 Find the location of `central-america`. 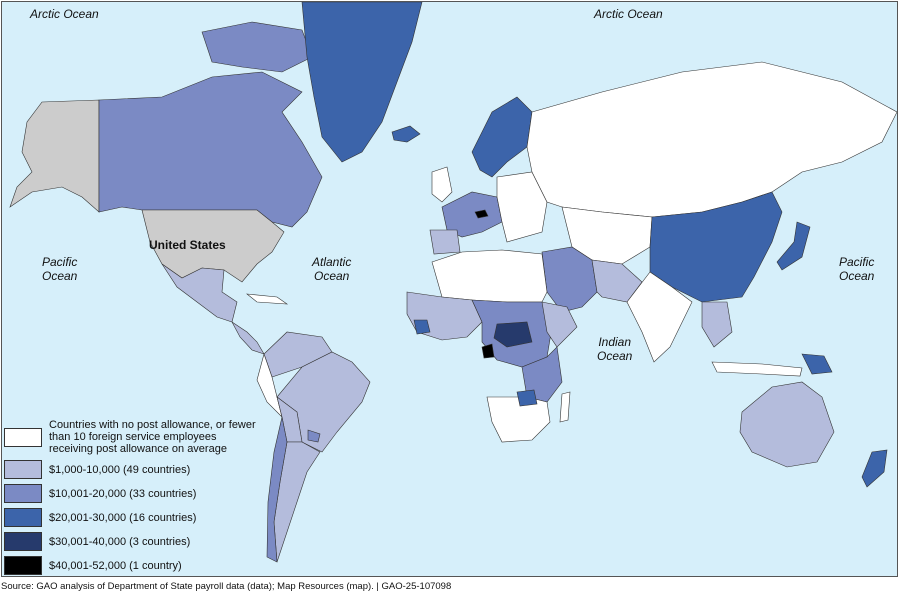

central-america is located at coordinates (248, 338).